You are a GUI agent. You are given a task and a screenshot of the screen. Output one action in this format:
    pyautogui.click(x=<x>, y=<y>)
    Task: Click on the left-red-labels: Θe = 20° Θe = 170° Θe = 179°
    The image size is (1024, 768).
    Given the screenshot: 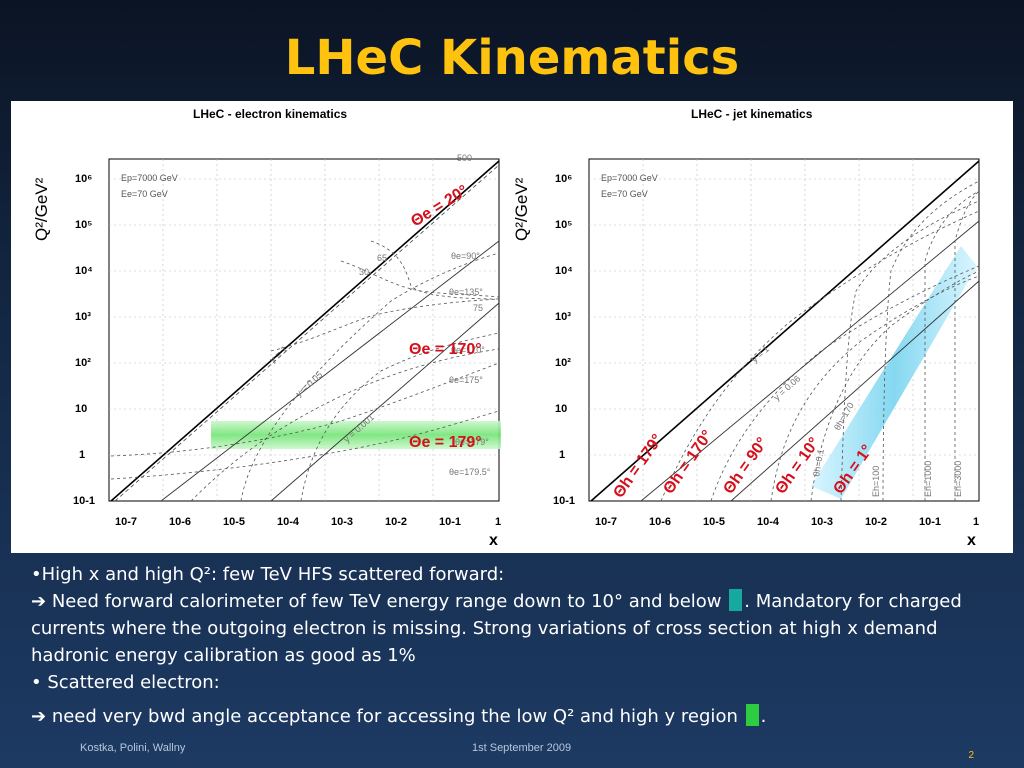 What is the action you would take?
    pyautogui.click(x=445, y=316)
    